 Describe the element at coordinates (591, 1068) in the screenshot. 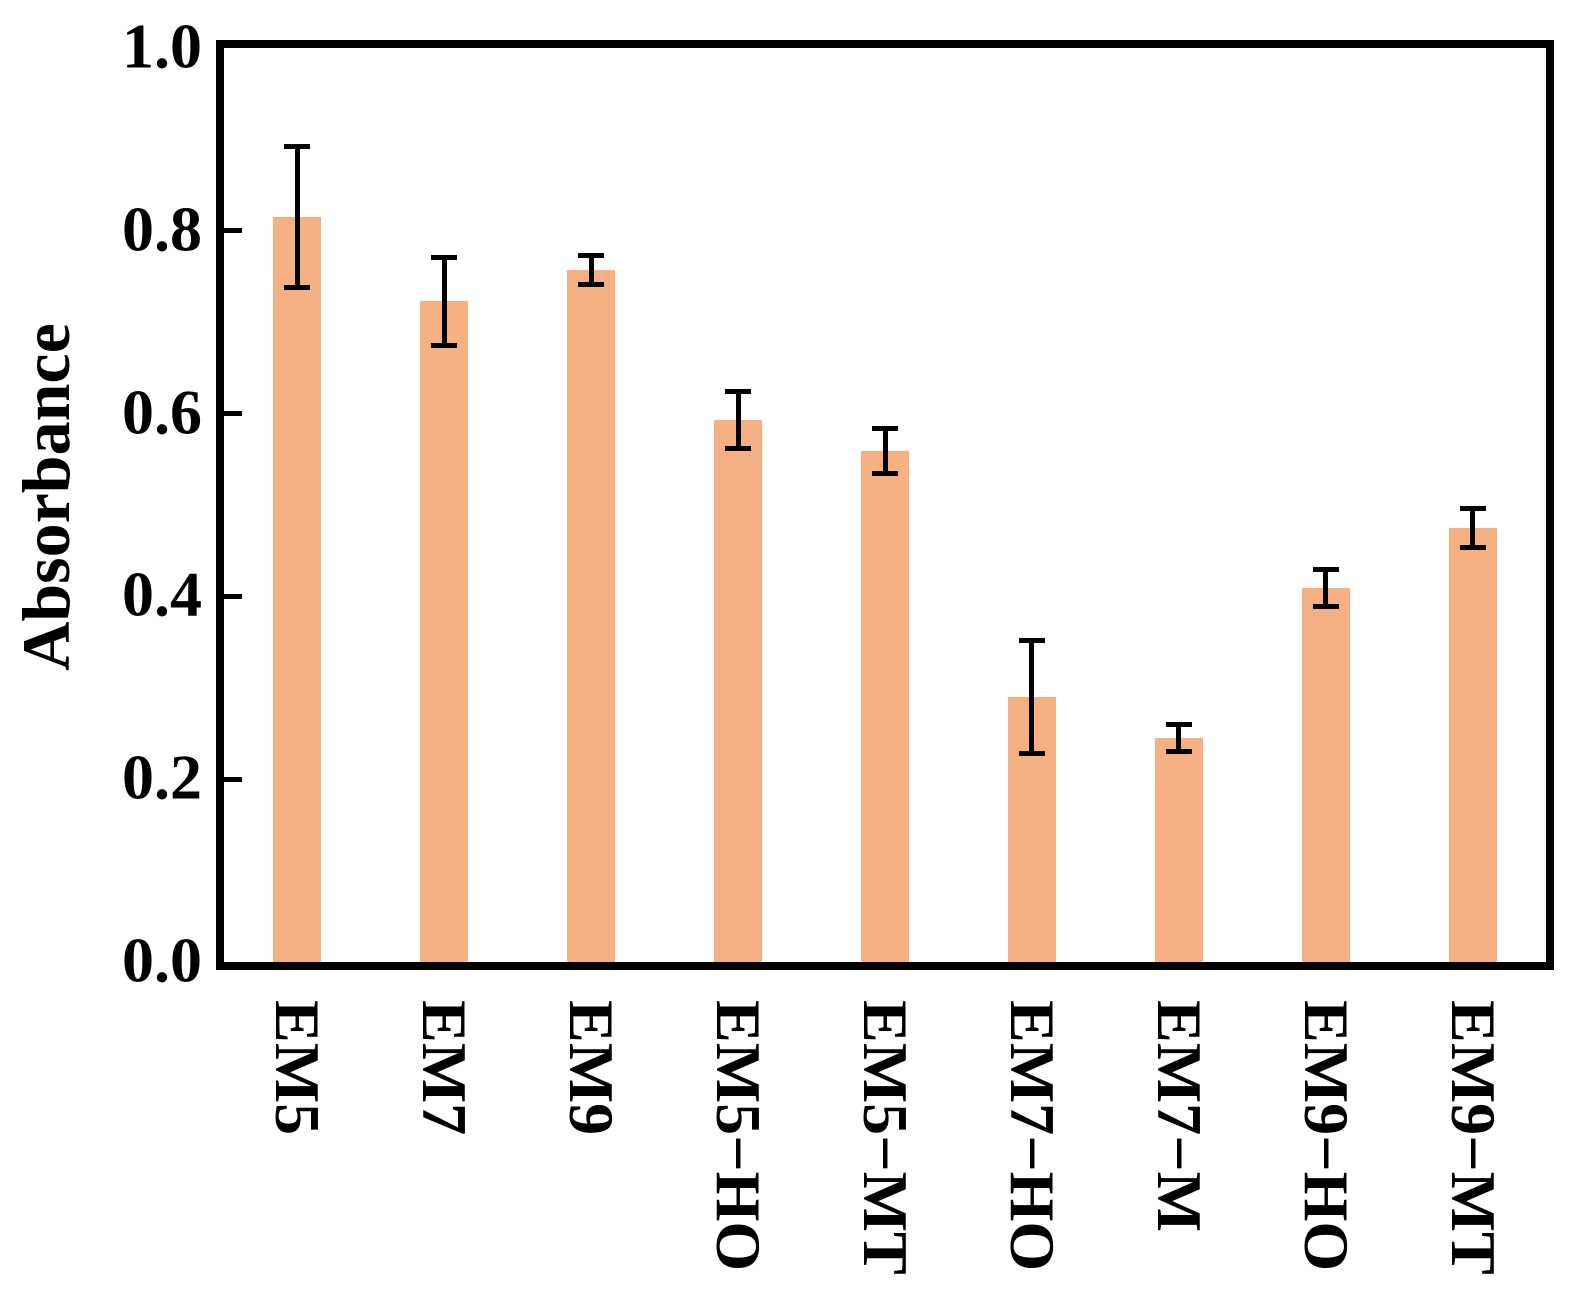

I see `x-tick-label: EM9` at that location.